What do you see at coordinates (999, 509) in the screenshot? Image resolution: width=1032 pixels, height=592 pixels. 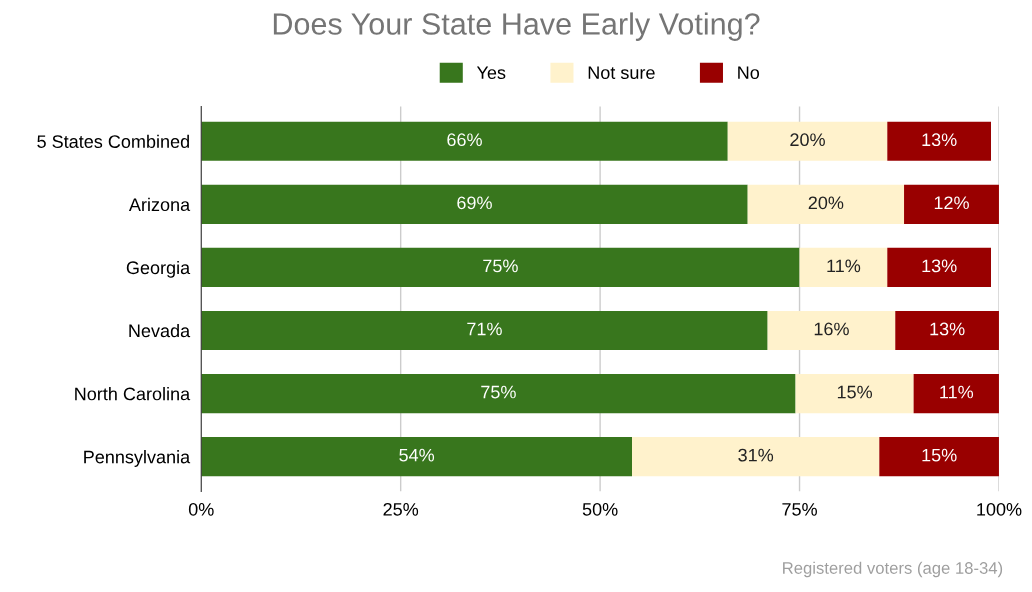 I see `x-tick-label: 100%` at bounding box center [999, 509].